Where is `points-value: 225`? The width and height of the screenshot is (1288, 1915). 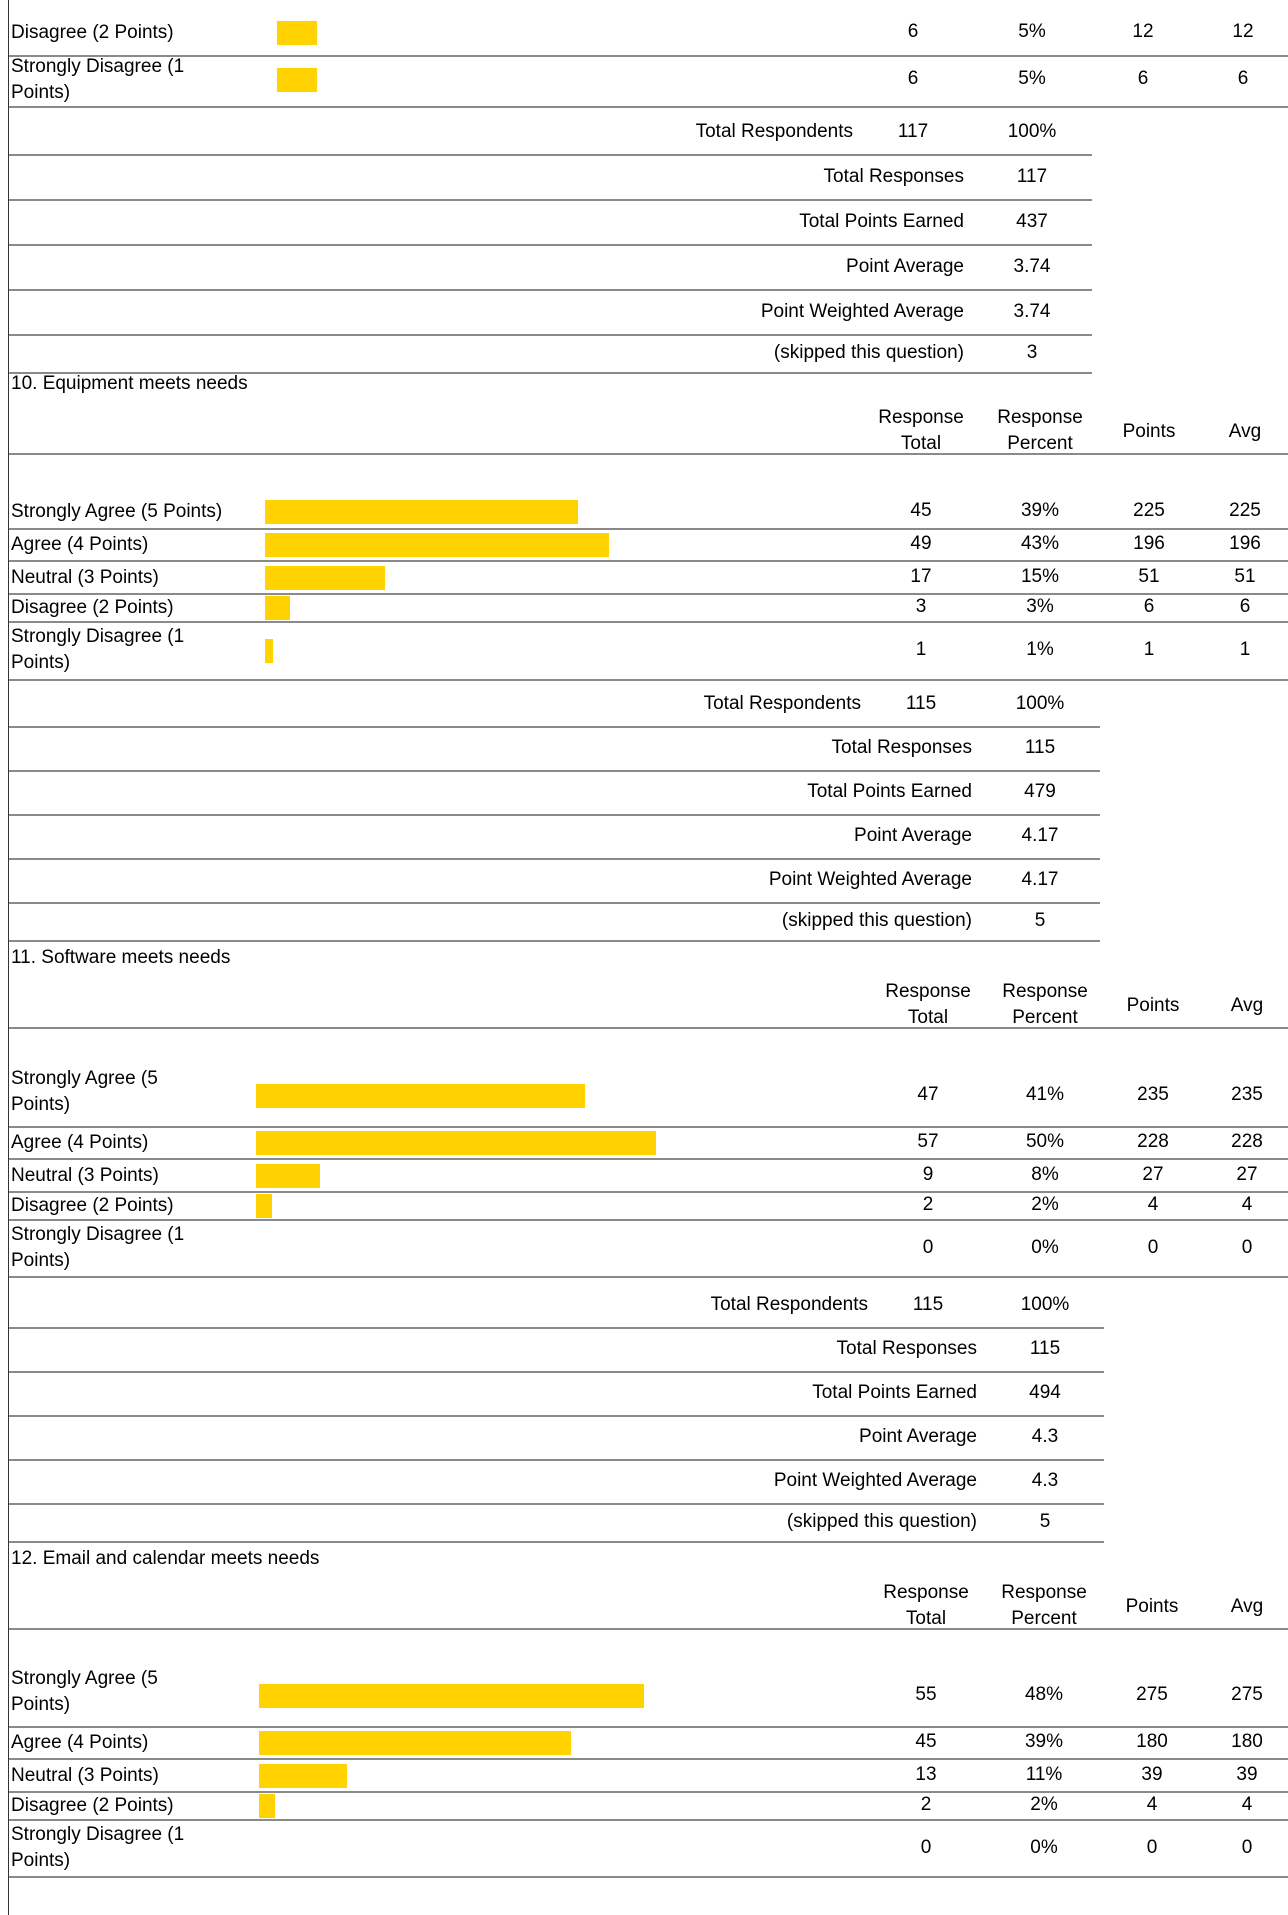
points-value: 225 is located at coordinates (1149, 510).